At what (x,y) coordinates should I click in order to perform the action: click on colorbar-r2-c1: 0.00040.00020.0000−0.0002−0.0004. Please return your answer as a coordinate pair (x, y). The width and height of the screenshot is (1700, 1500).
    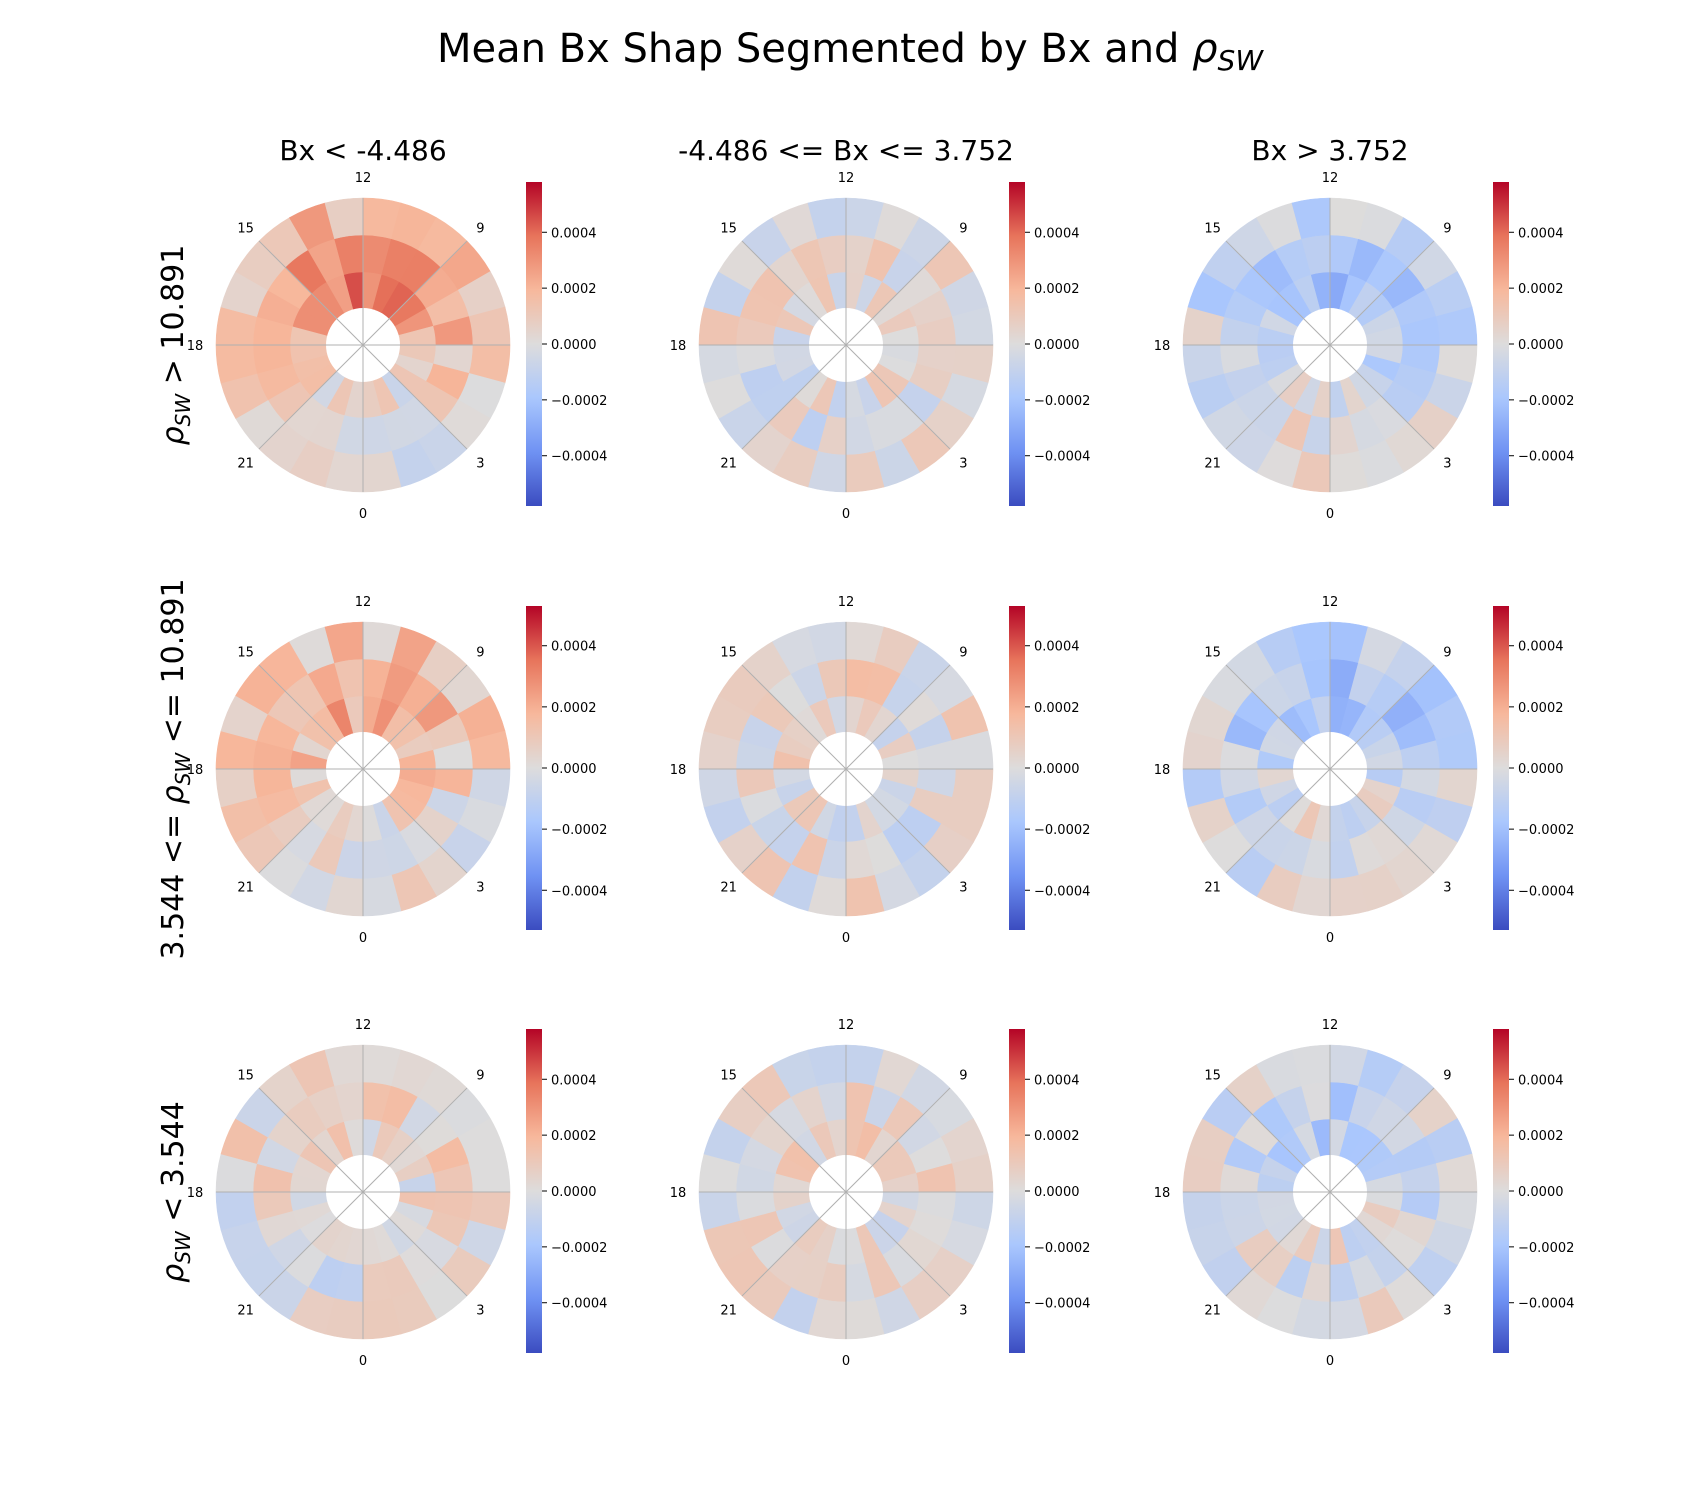
    Looking at the image, I should click on (566, 768).